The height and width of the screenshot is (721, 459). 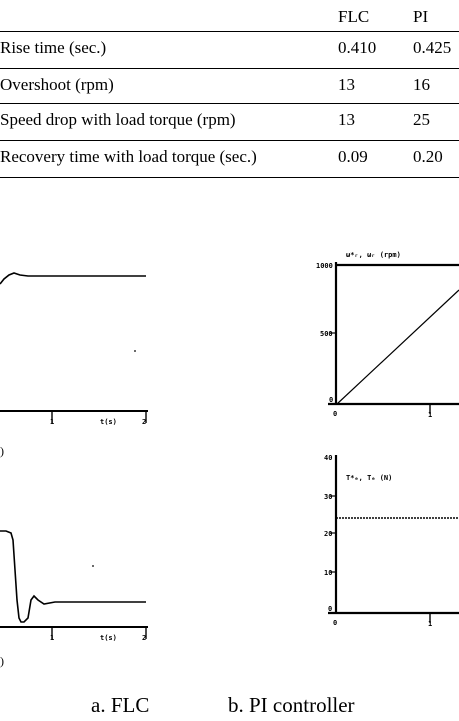 What do you see at coordinates (328, 458) in the screenshot?
I see `pi-torque-y-40: 40` at bounding box center [328, 458].